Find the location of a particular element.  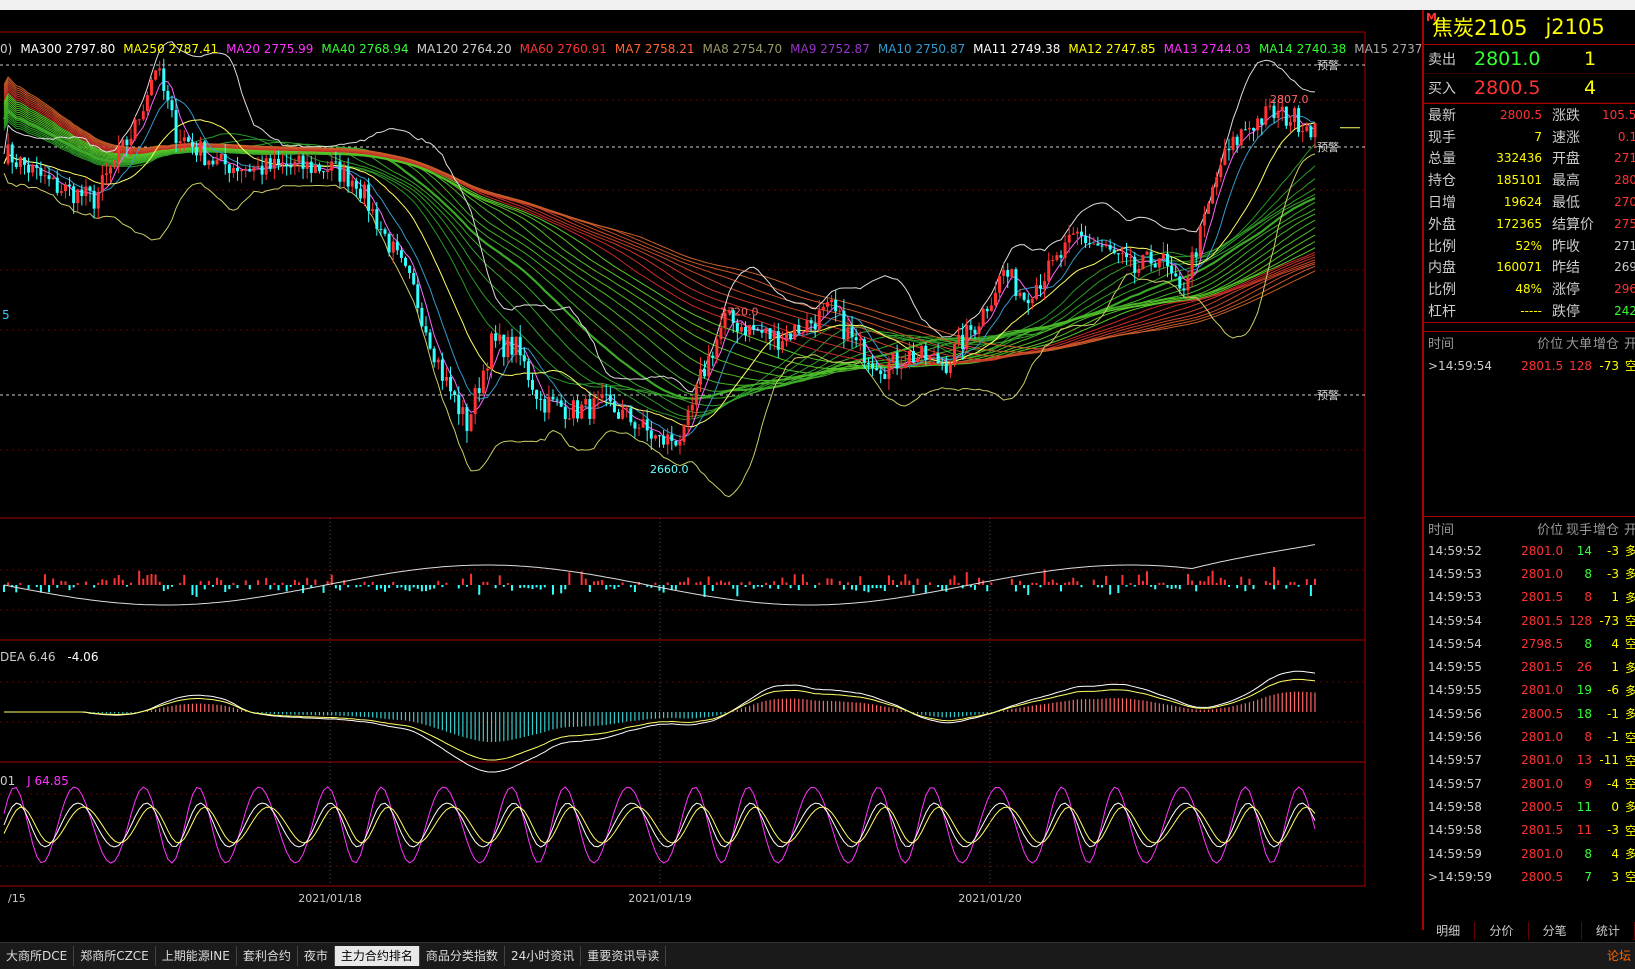

bid-row: 买入 2800.5 4 is located at coordinates (1529, 88).